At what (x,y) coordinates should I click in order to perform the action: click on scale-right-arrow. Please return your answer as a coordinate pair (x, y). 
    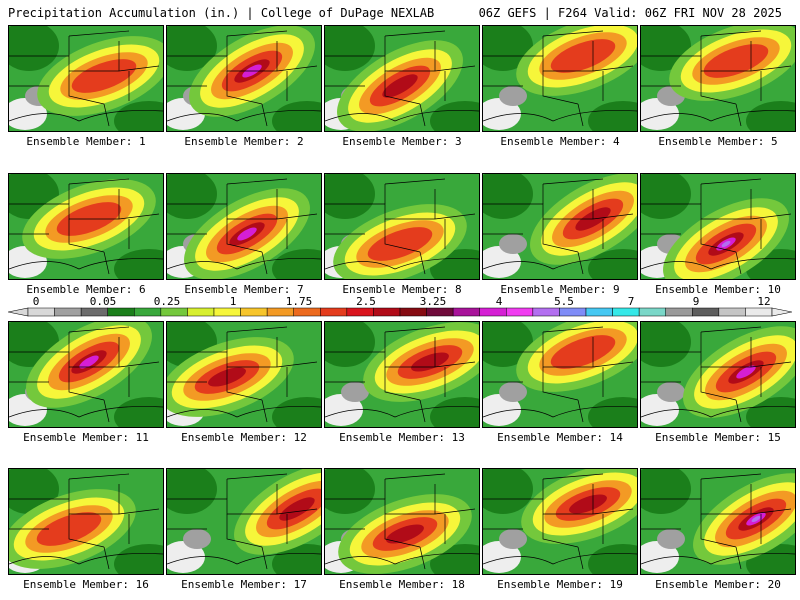
    Looking at the image, I should click on (781, 312).